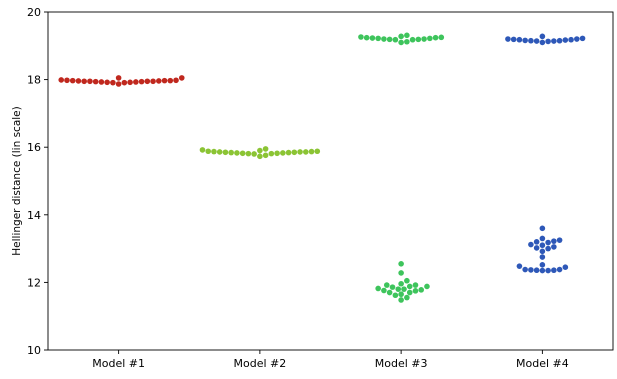 The image size is (617, 379). I want to click on y-tick-label: 18, so click(34, 80).